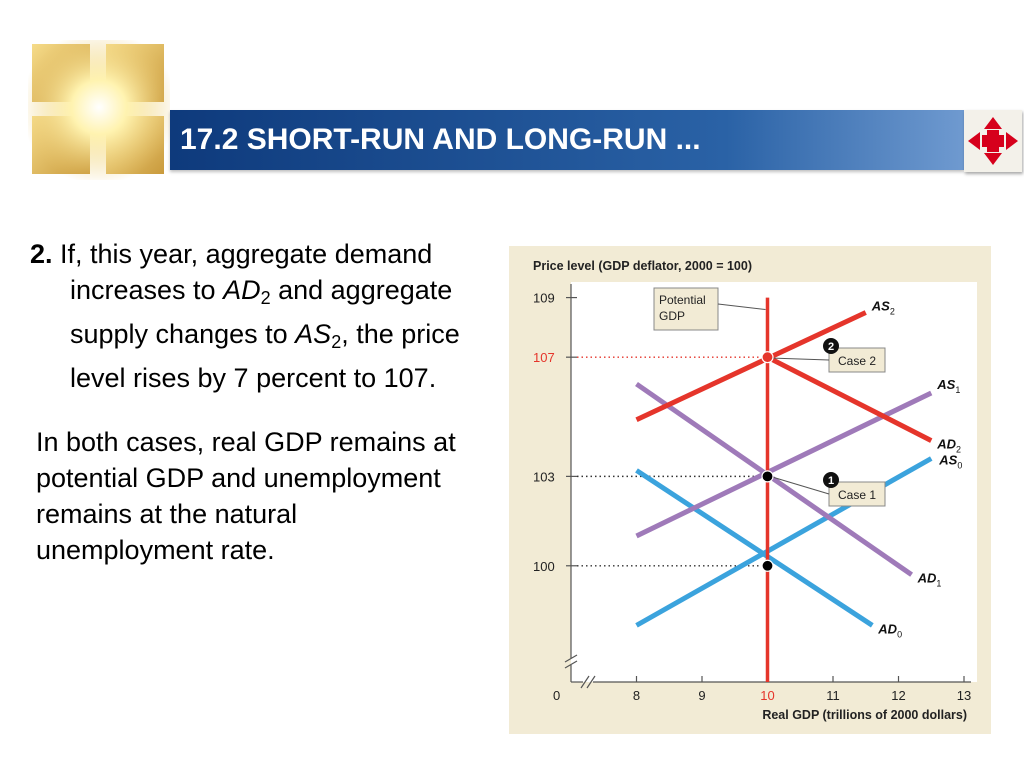 Image resolution: width=1024 pixels, height=768 pixels. I want to click on ad0-line, so click(754, 548).